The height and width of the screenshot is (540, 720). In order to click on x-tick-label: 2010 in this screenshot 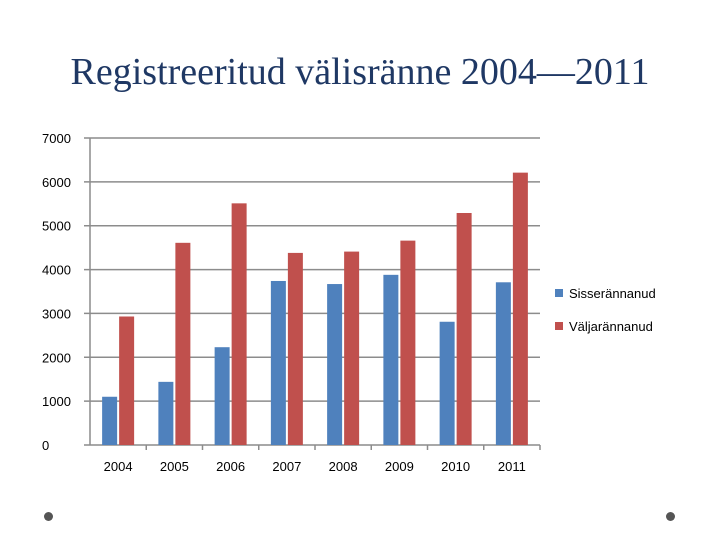, I will do `click(455, 466)`.